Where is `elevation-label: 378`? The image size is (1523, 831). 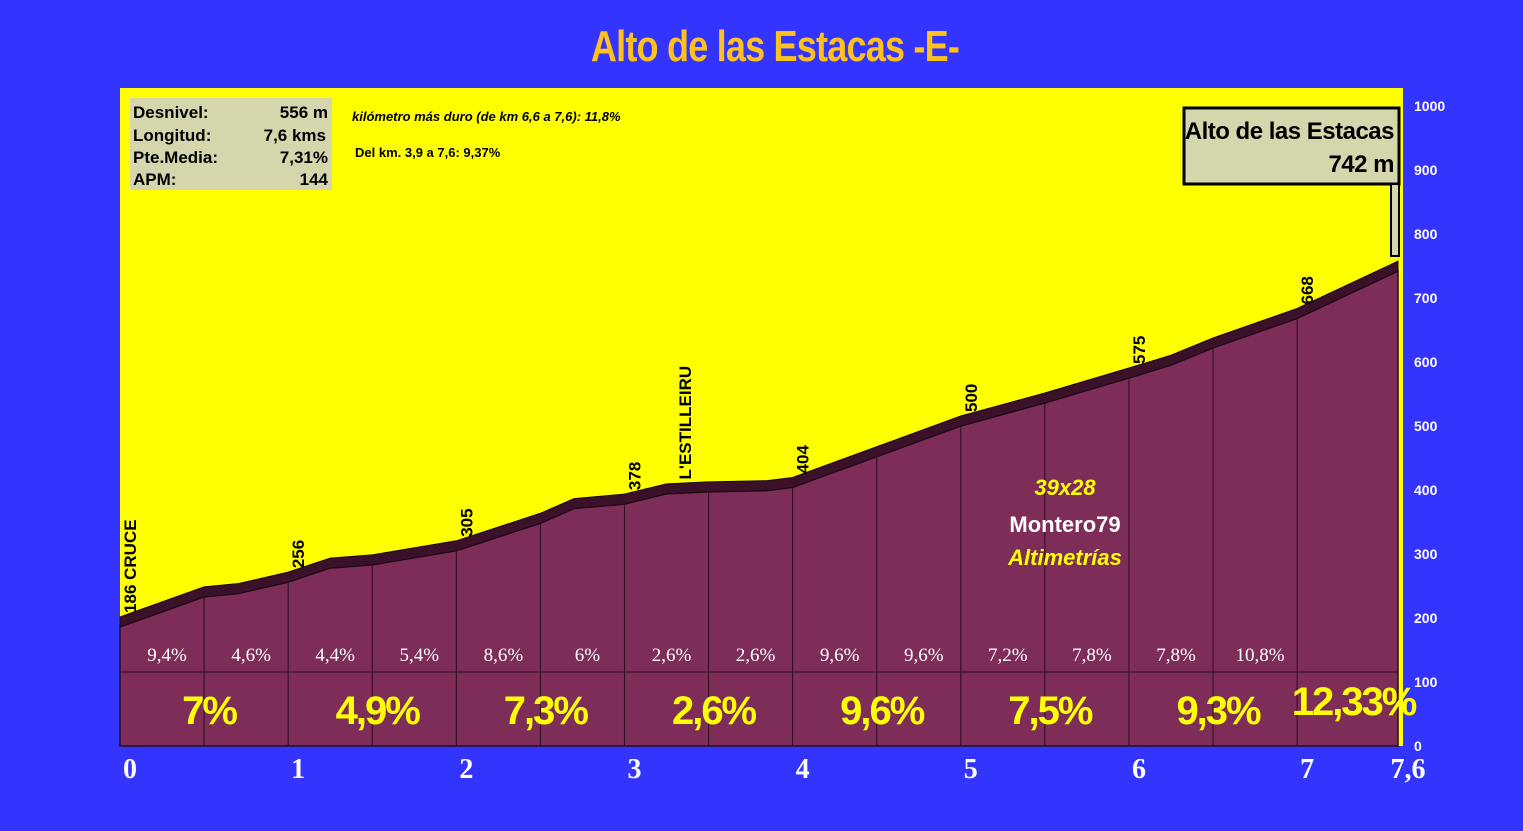 elevation-label: 378 is located at coordinates (634, 476).